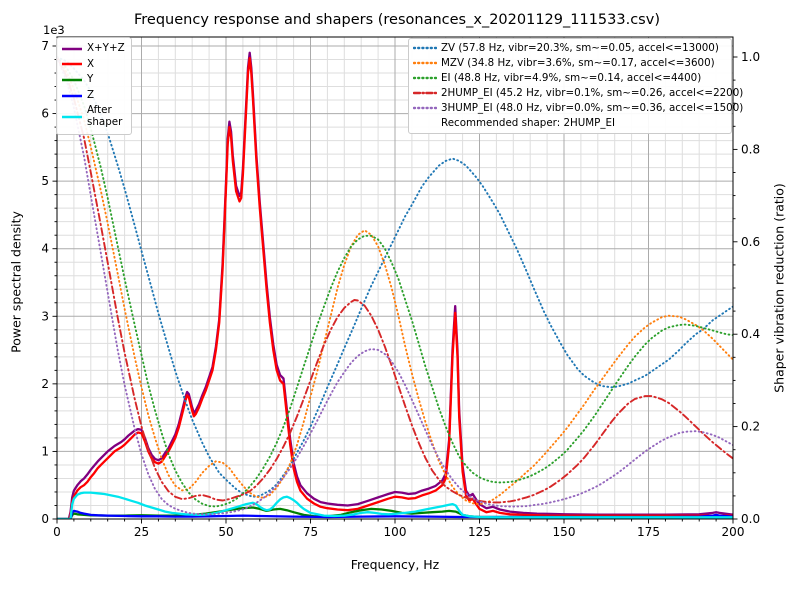  I want to click on legend-item-label: Z, so click(91, 94).